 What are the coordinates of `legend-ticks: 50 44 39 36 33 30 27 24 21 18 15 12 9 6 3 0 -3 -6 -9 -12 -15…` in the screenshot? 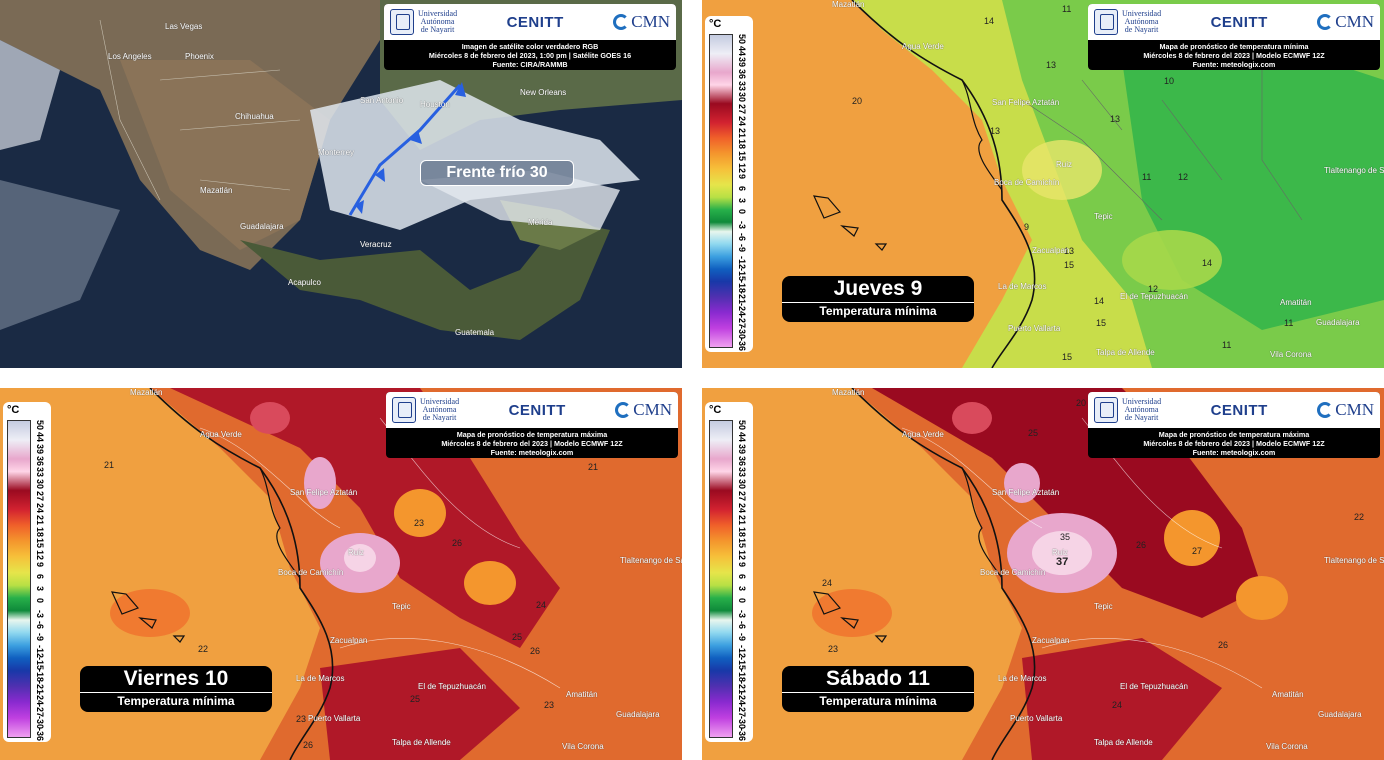 It's located at (40, 580).